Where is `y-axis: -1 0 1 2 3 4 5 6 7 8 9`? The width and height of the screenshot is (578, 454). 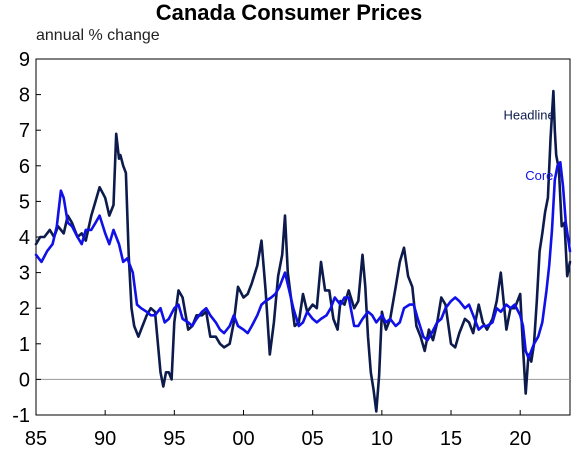
y-axis: -1 0 1 2 3 4 5 6 7 8 9 is located at coordinates (26, 238).